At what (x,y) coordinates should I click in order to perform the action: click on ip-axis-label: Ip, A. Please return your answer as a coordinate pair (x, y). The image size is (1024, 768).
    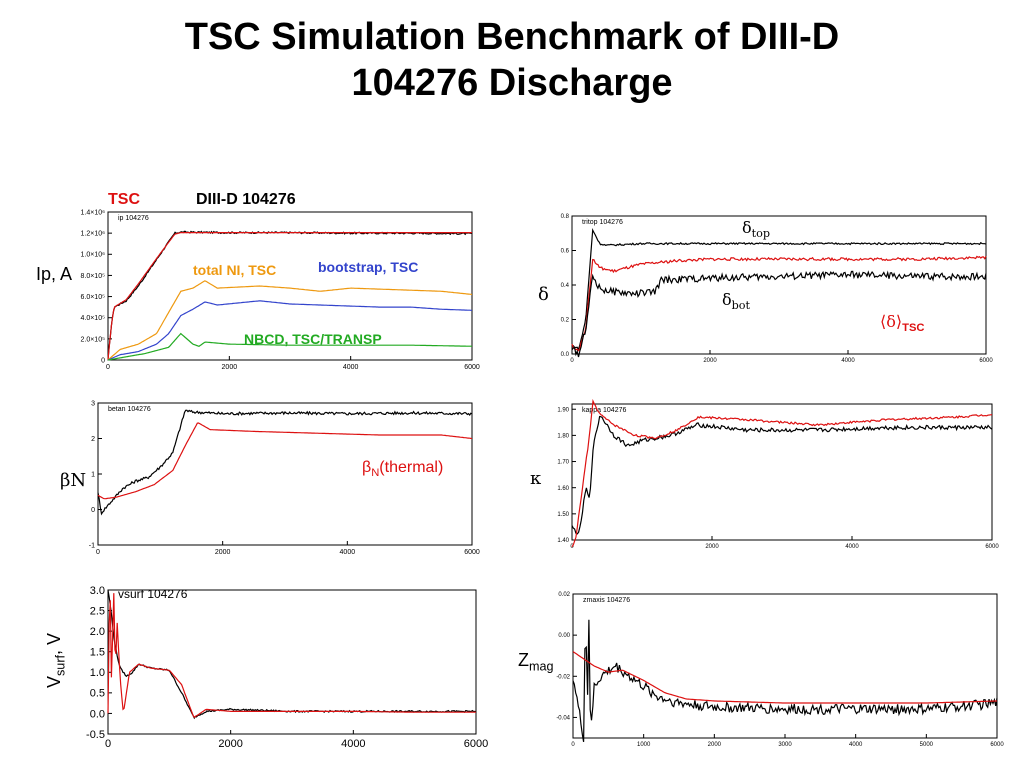
    Looking at the image, I should click on (54, 274).